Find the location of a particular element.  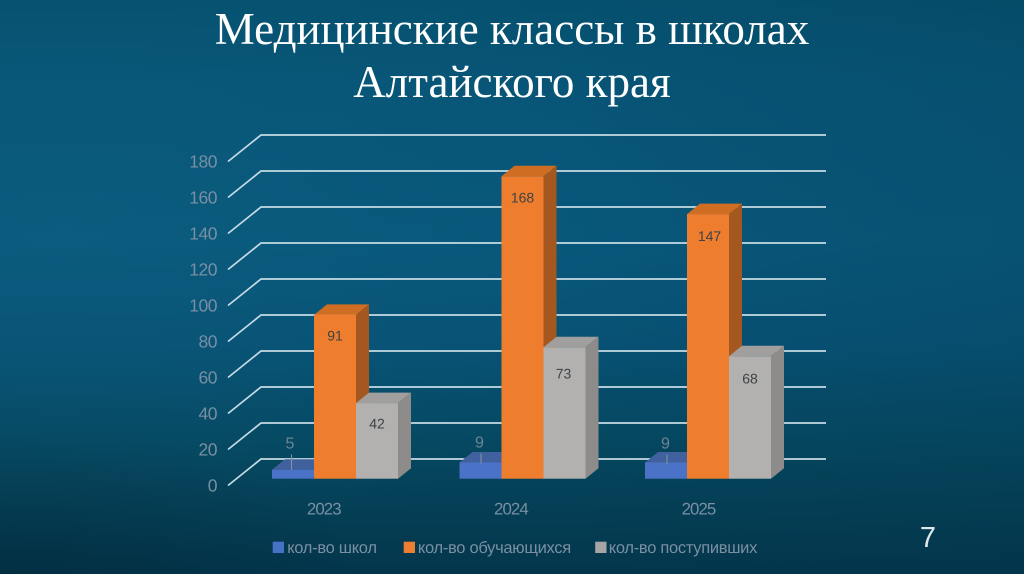

svg-text: 60 is located at coordinates (208, 378).